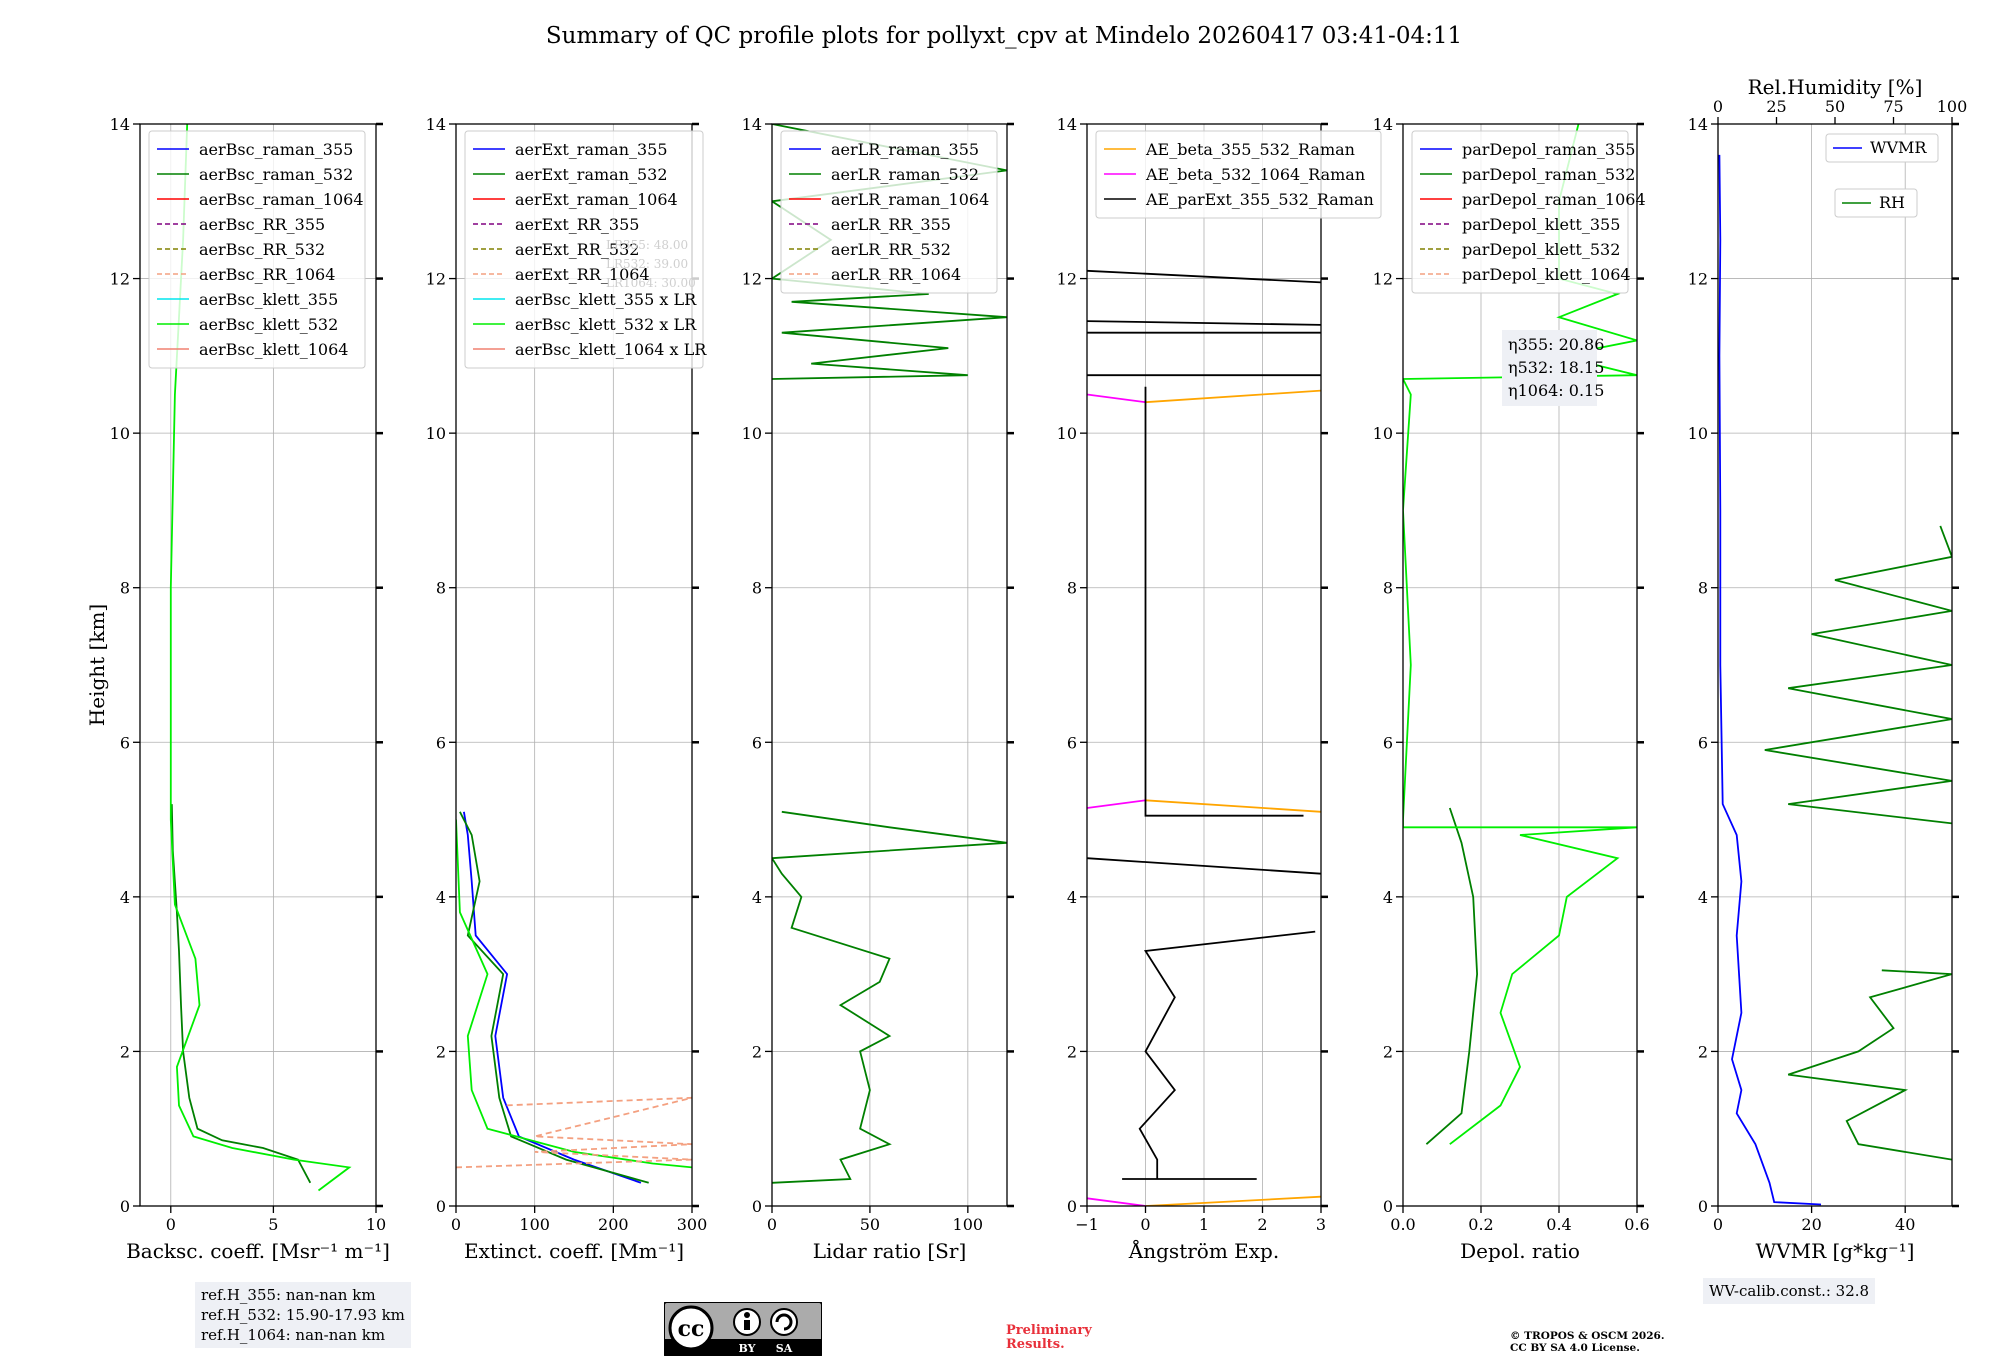 This screenshot has width=2000, height=1360. Describe the element at coordinates (1776, 106) in the screenshot. I see `top-x-tick-label: 25` at that location.